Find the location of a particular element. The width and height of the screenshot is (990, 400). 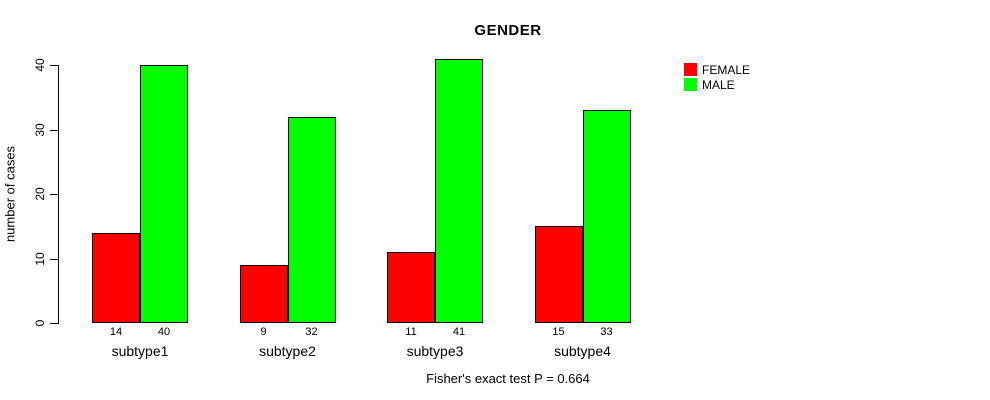

y-tick-label: 30 is located at coordinates (40, 129).